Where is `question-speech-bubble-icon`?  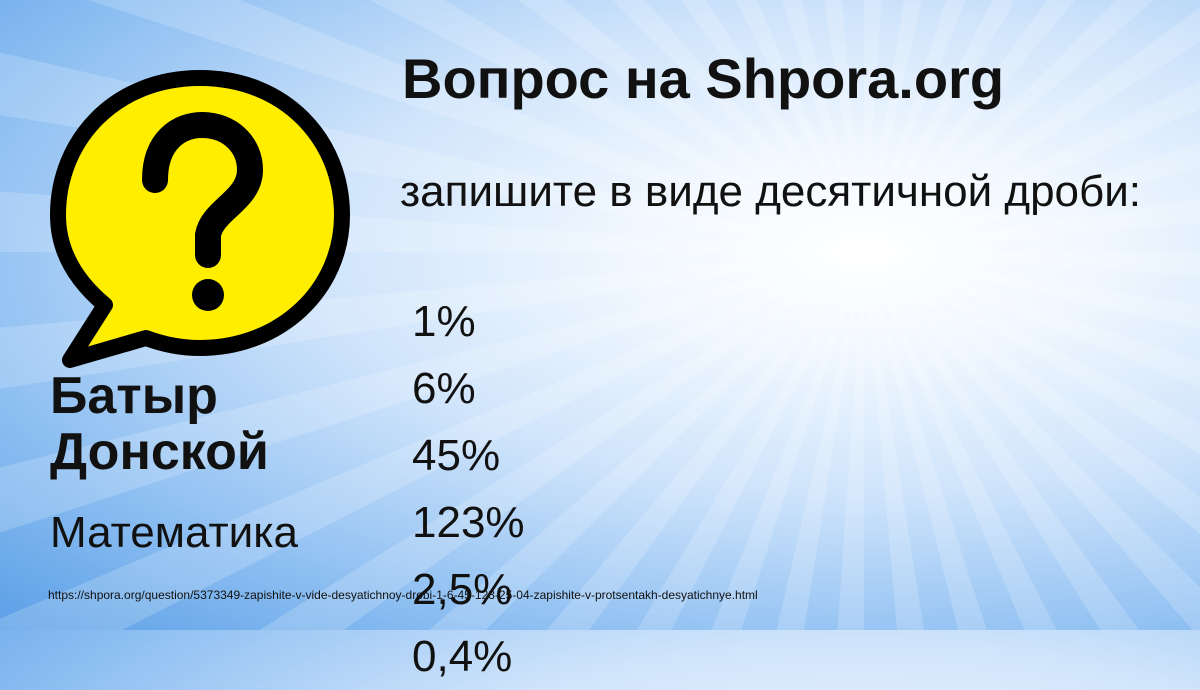
question-speech-bubble-icon is located at coordinates (200, 219).